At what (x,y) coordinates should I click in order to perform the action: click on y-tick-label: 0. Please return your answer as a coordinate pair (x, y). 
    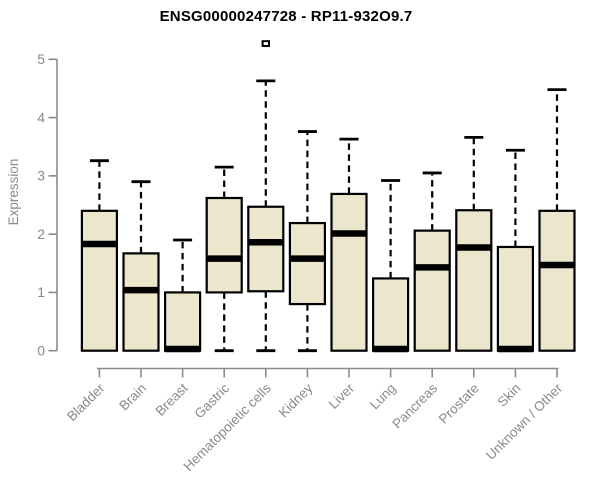
    Looking at the image, I should click on (41, 351).